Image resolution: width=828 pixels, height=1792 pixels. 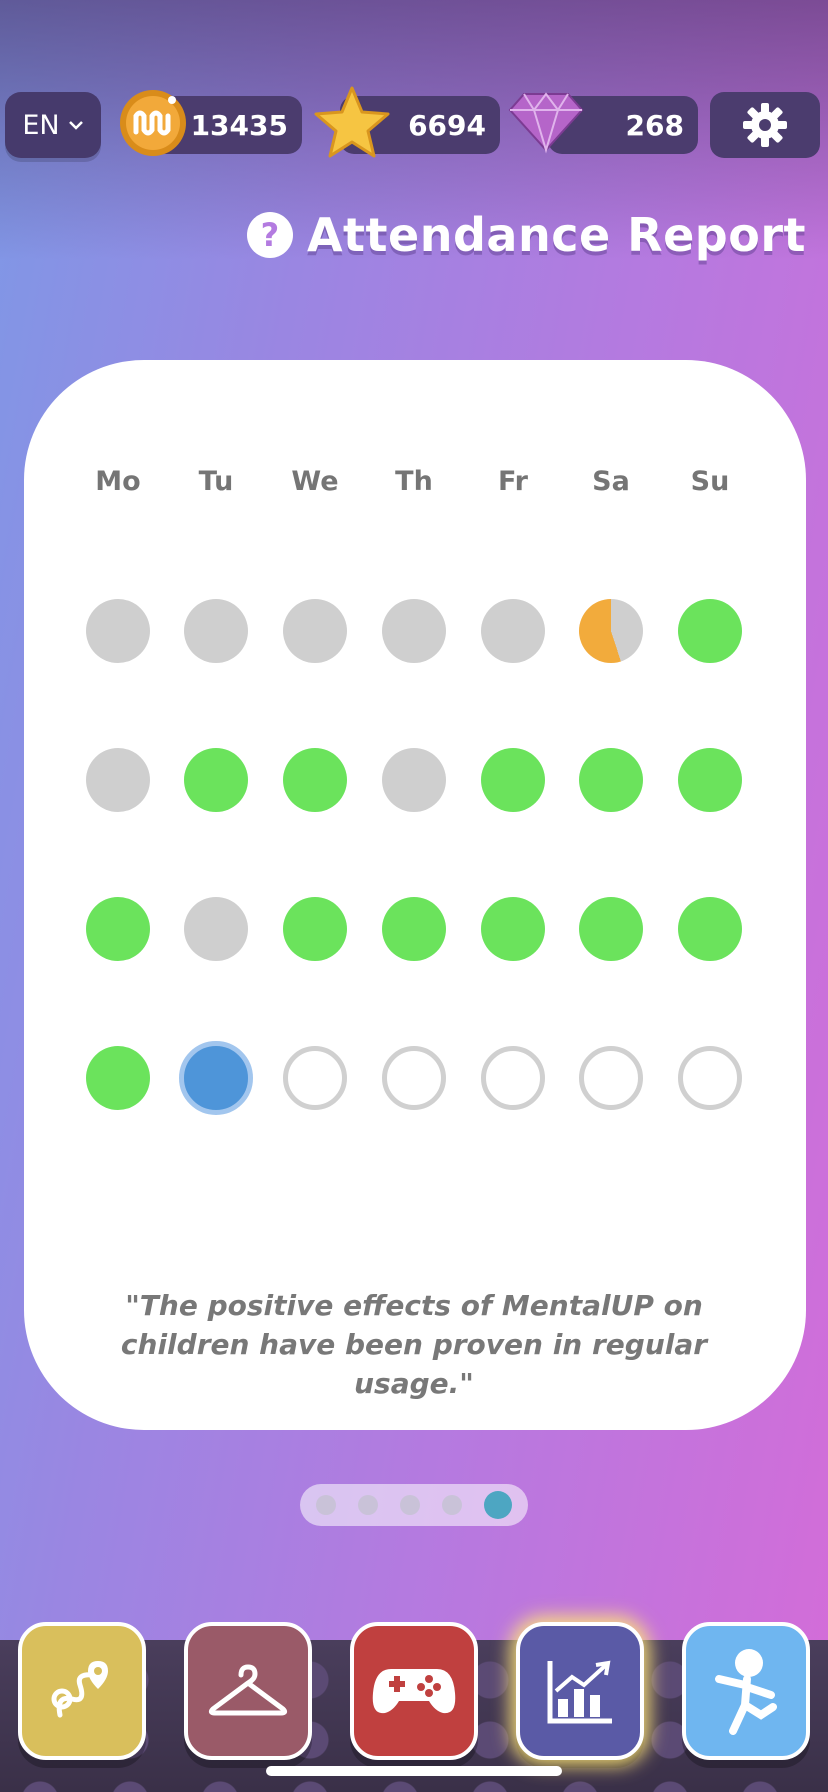 I want to click on day-header-sa: Sa, so click(x=611, y=481).